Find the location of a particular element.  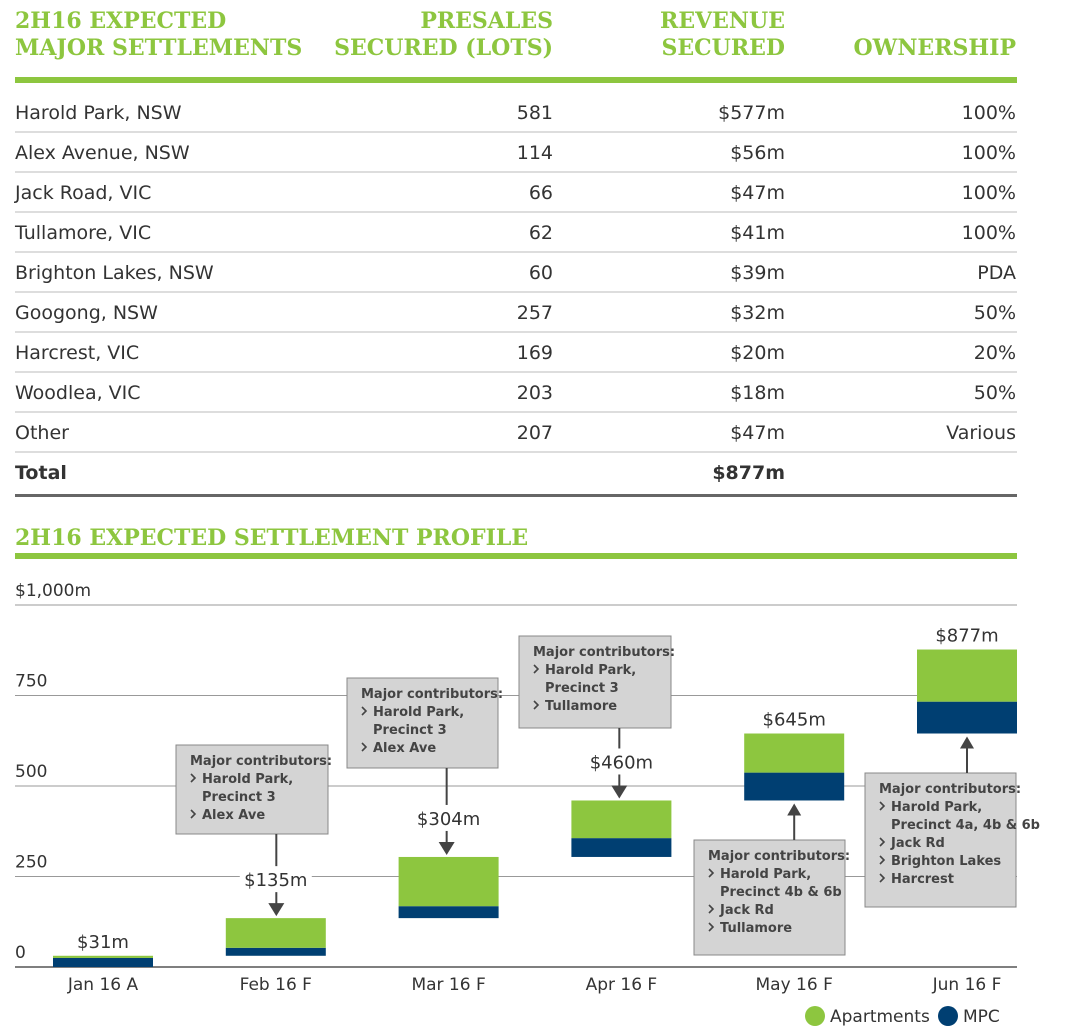

header-rule is located at coordinates (516, 80).